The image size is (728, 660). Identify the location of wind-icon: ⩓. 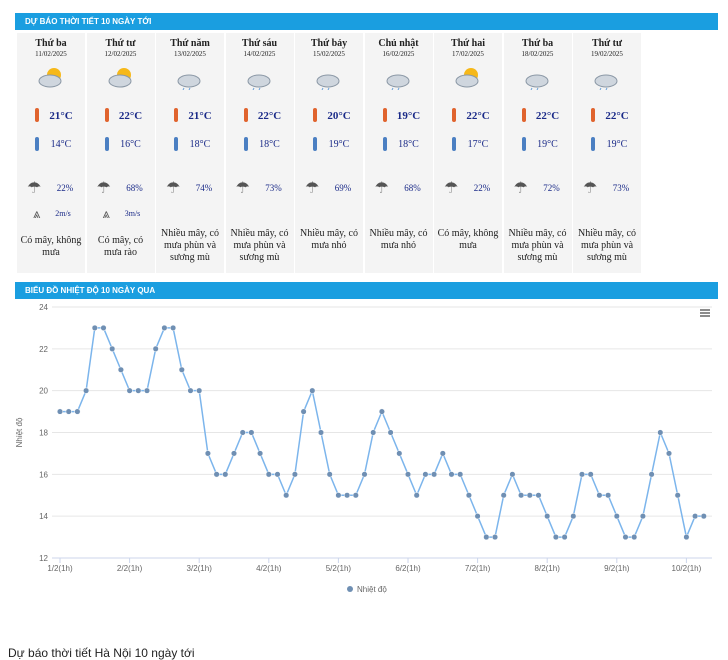
(106, 213).